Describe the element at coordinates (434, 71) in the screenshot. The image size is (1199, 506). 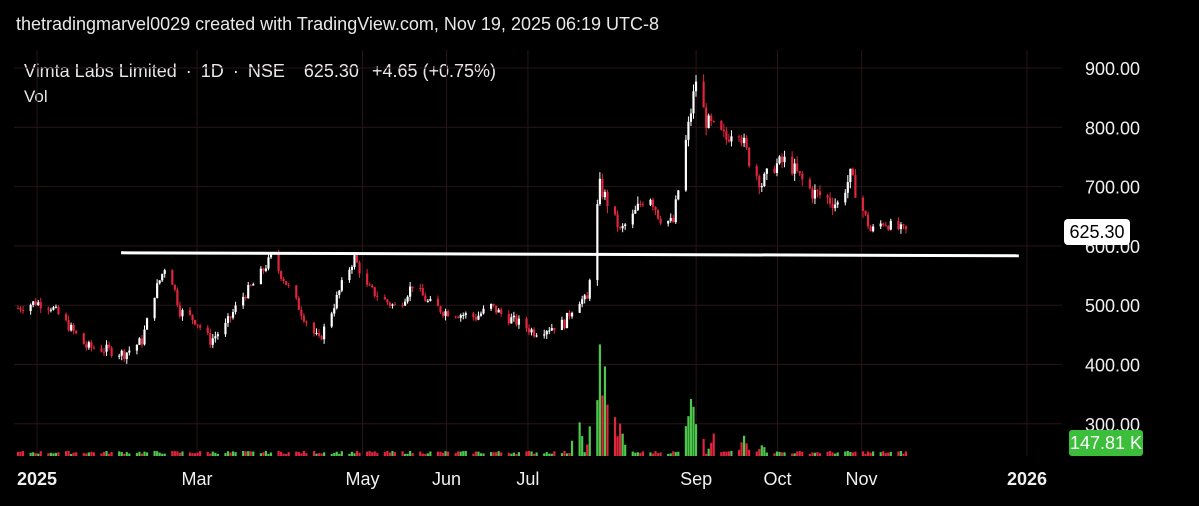
I see `price-change: +4.65 (+0.75%)` at that location.